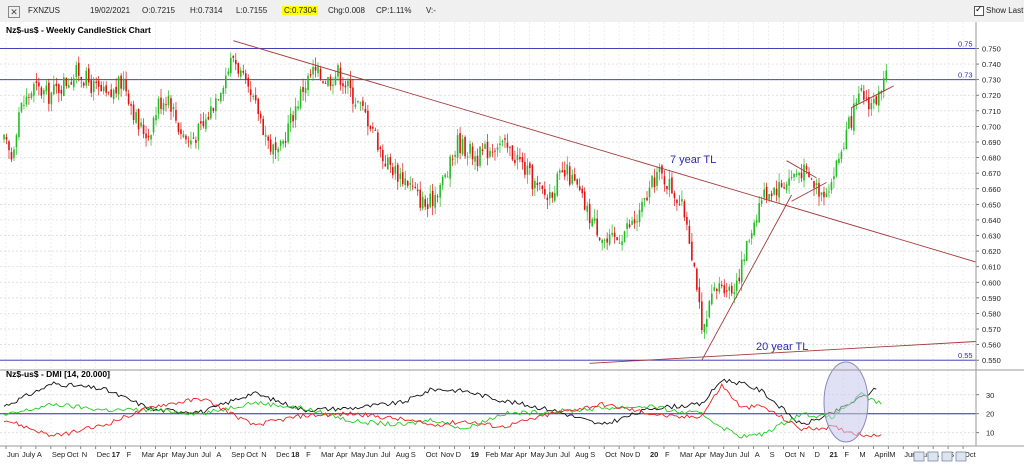  What do you see at coordinates (627, 454) in the screenshot?
I see `time-tick-label: Nov` at bounding box center [627, 454].